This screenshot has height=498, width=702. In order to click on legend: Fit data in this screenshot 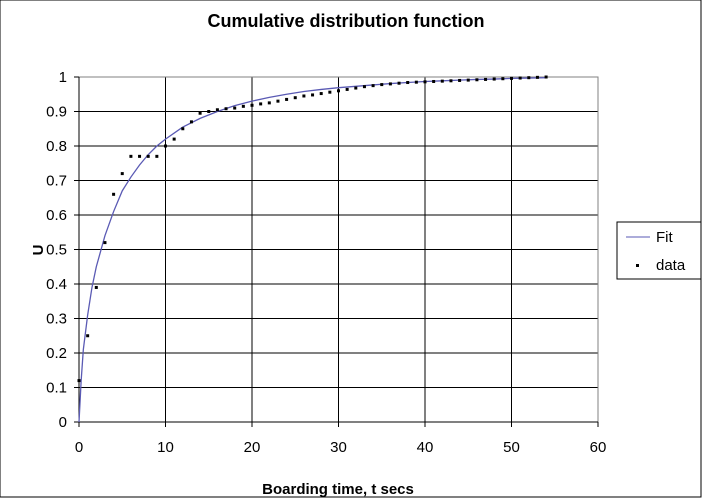, I will do `click(659, 250)`.